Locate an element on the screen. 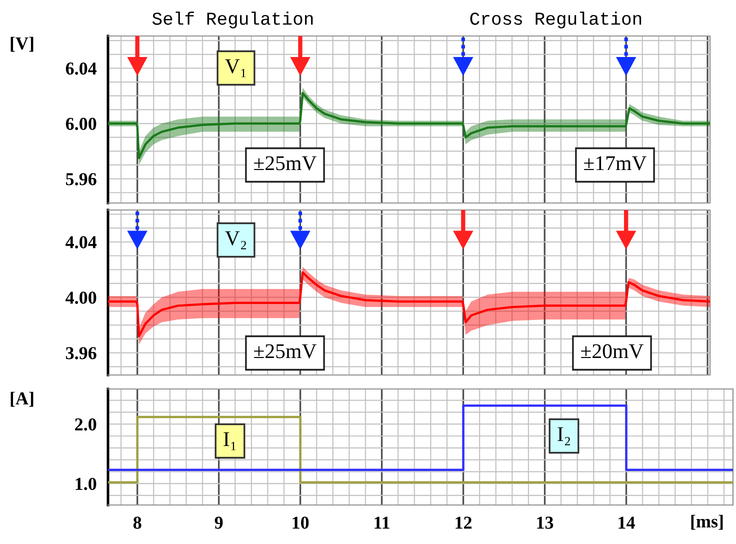 The height and width of the screenshot is (544, 736). y-tick-label: 5.96 is located at coordinates (81, 179).